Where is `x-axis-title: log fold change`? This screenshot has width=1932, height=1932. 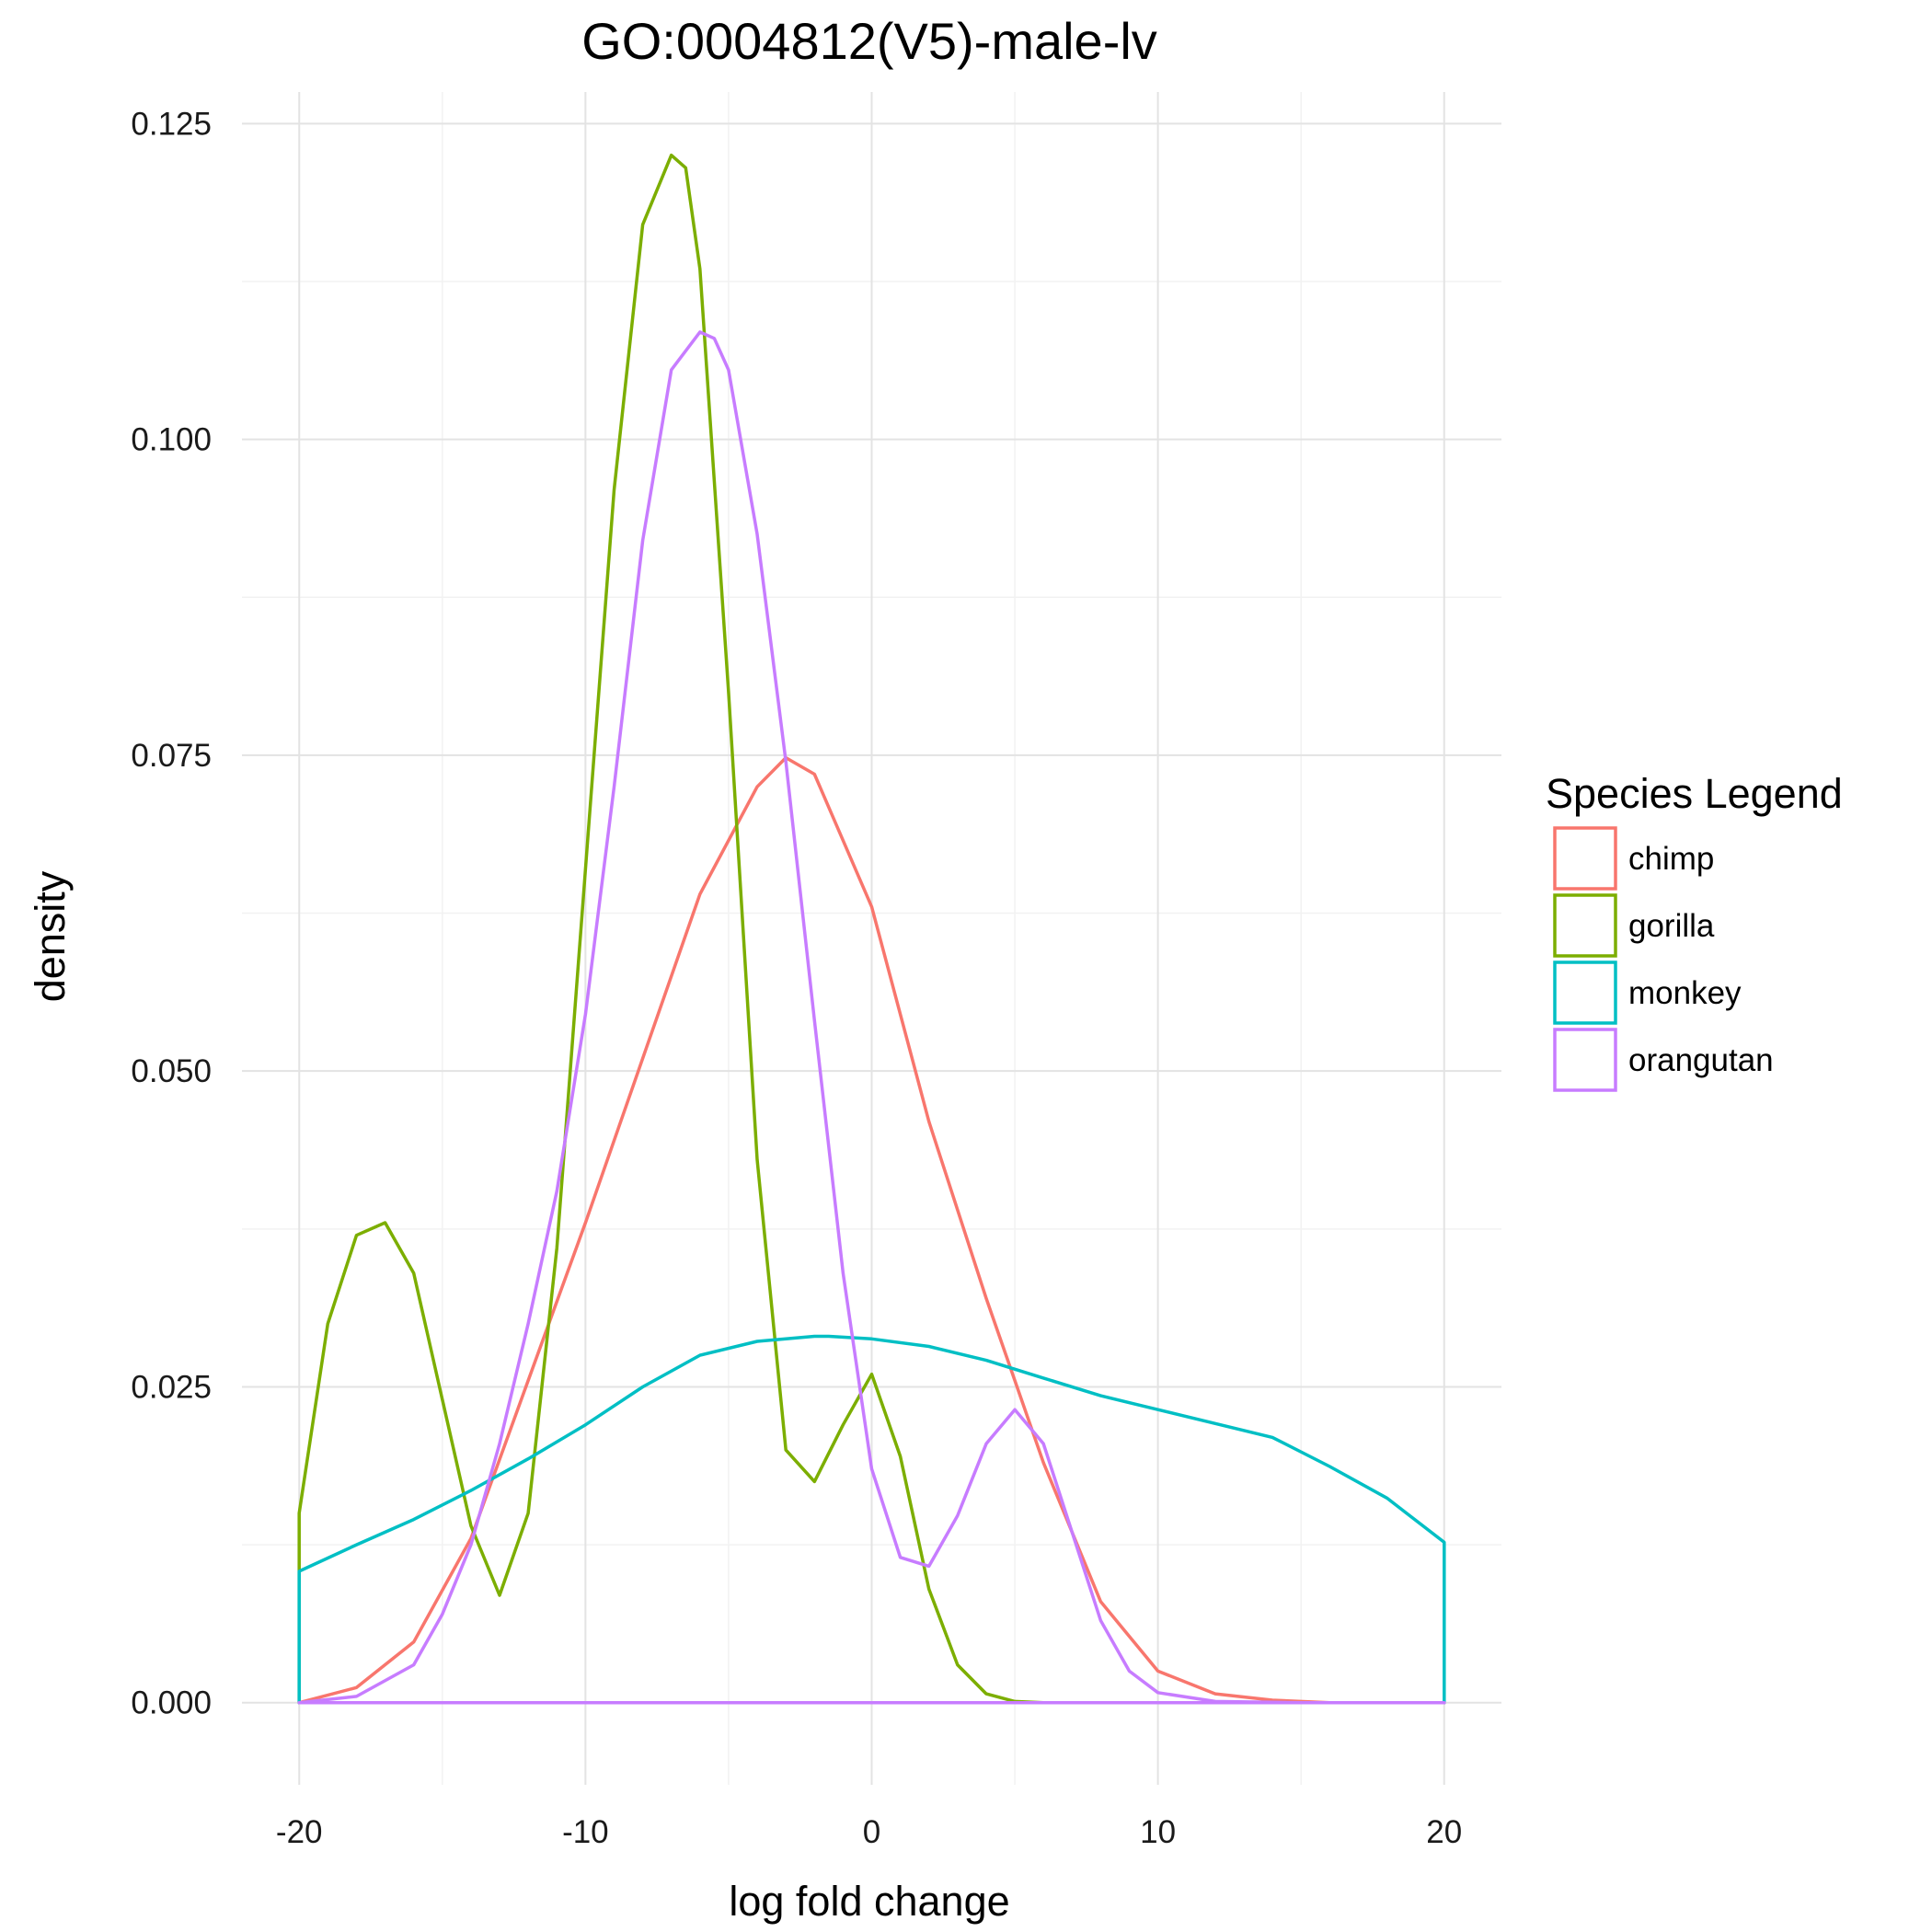 x-axis-title: log fold change is located at coordinates (869, 1901).